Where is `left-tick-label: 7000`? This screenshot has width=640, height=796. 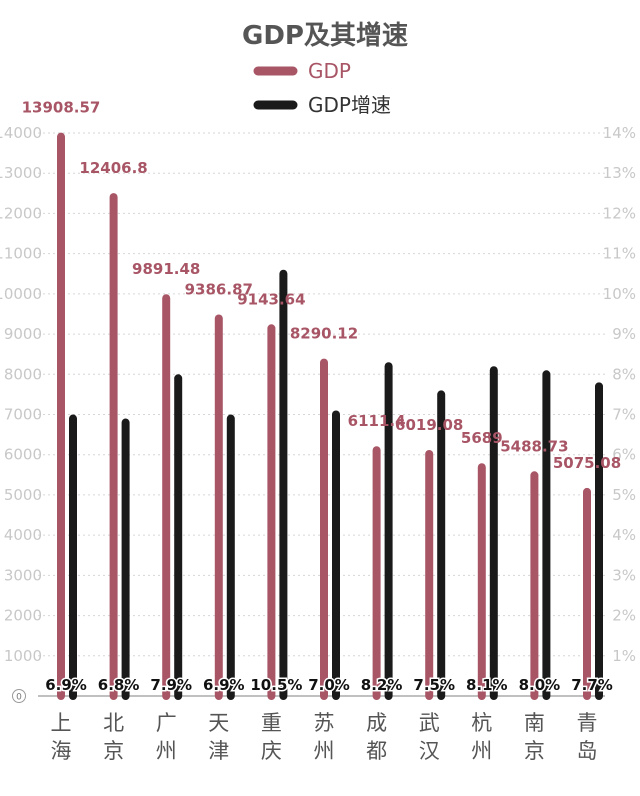
left-tick-label: 7000 is located at coordinates (23, 415).